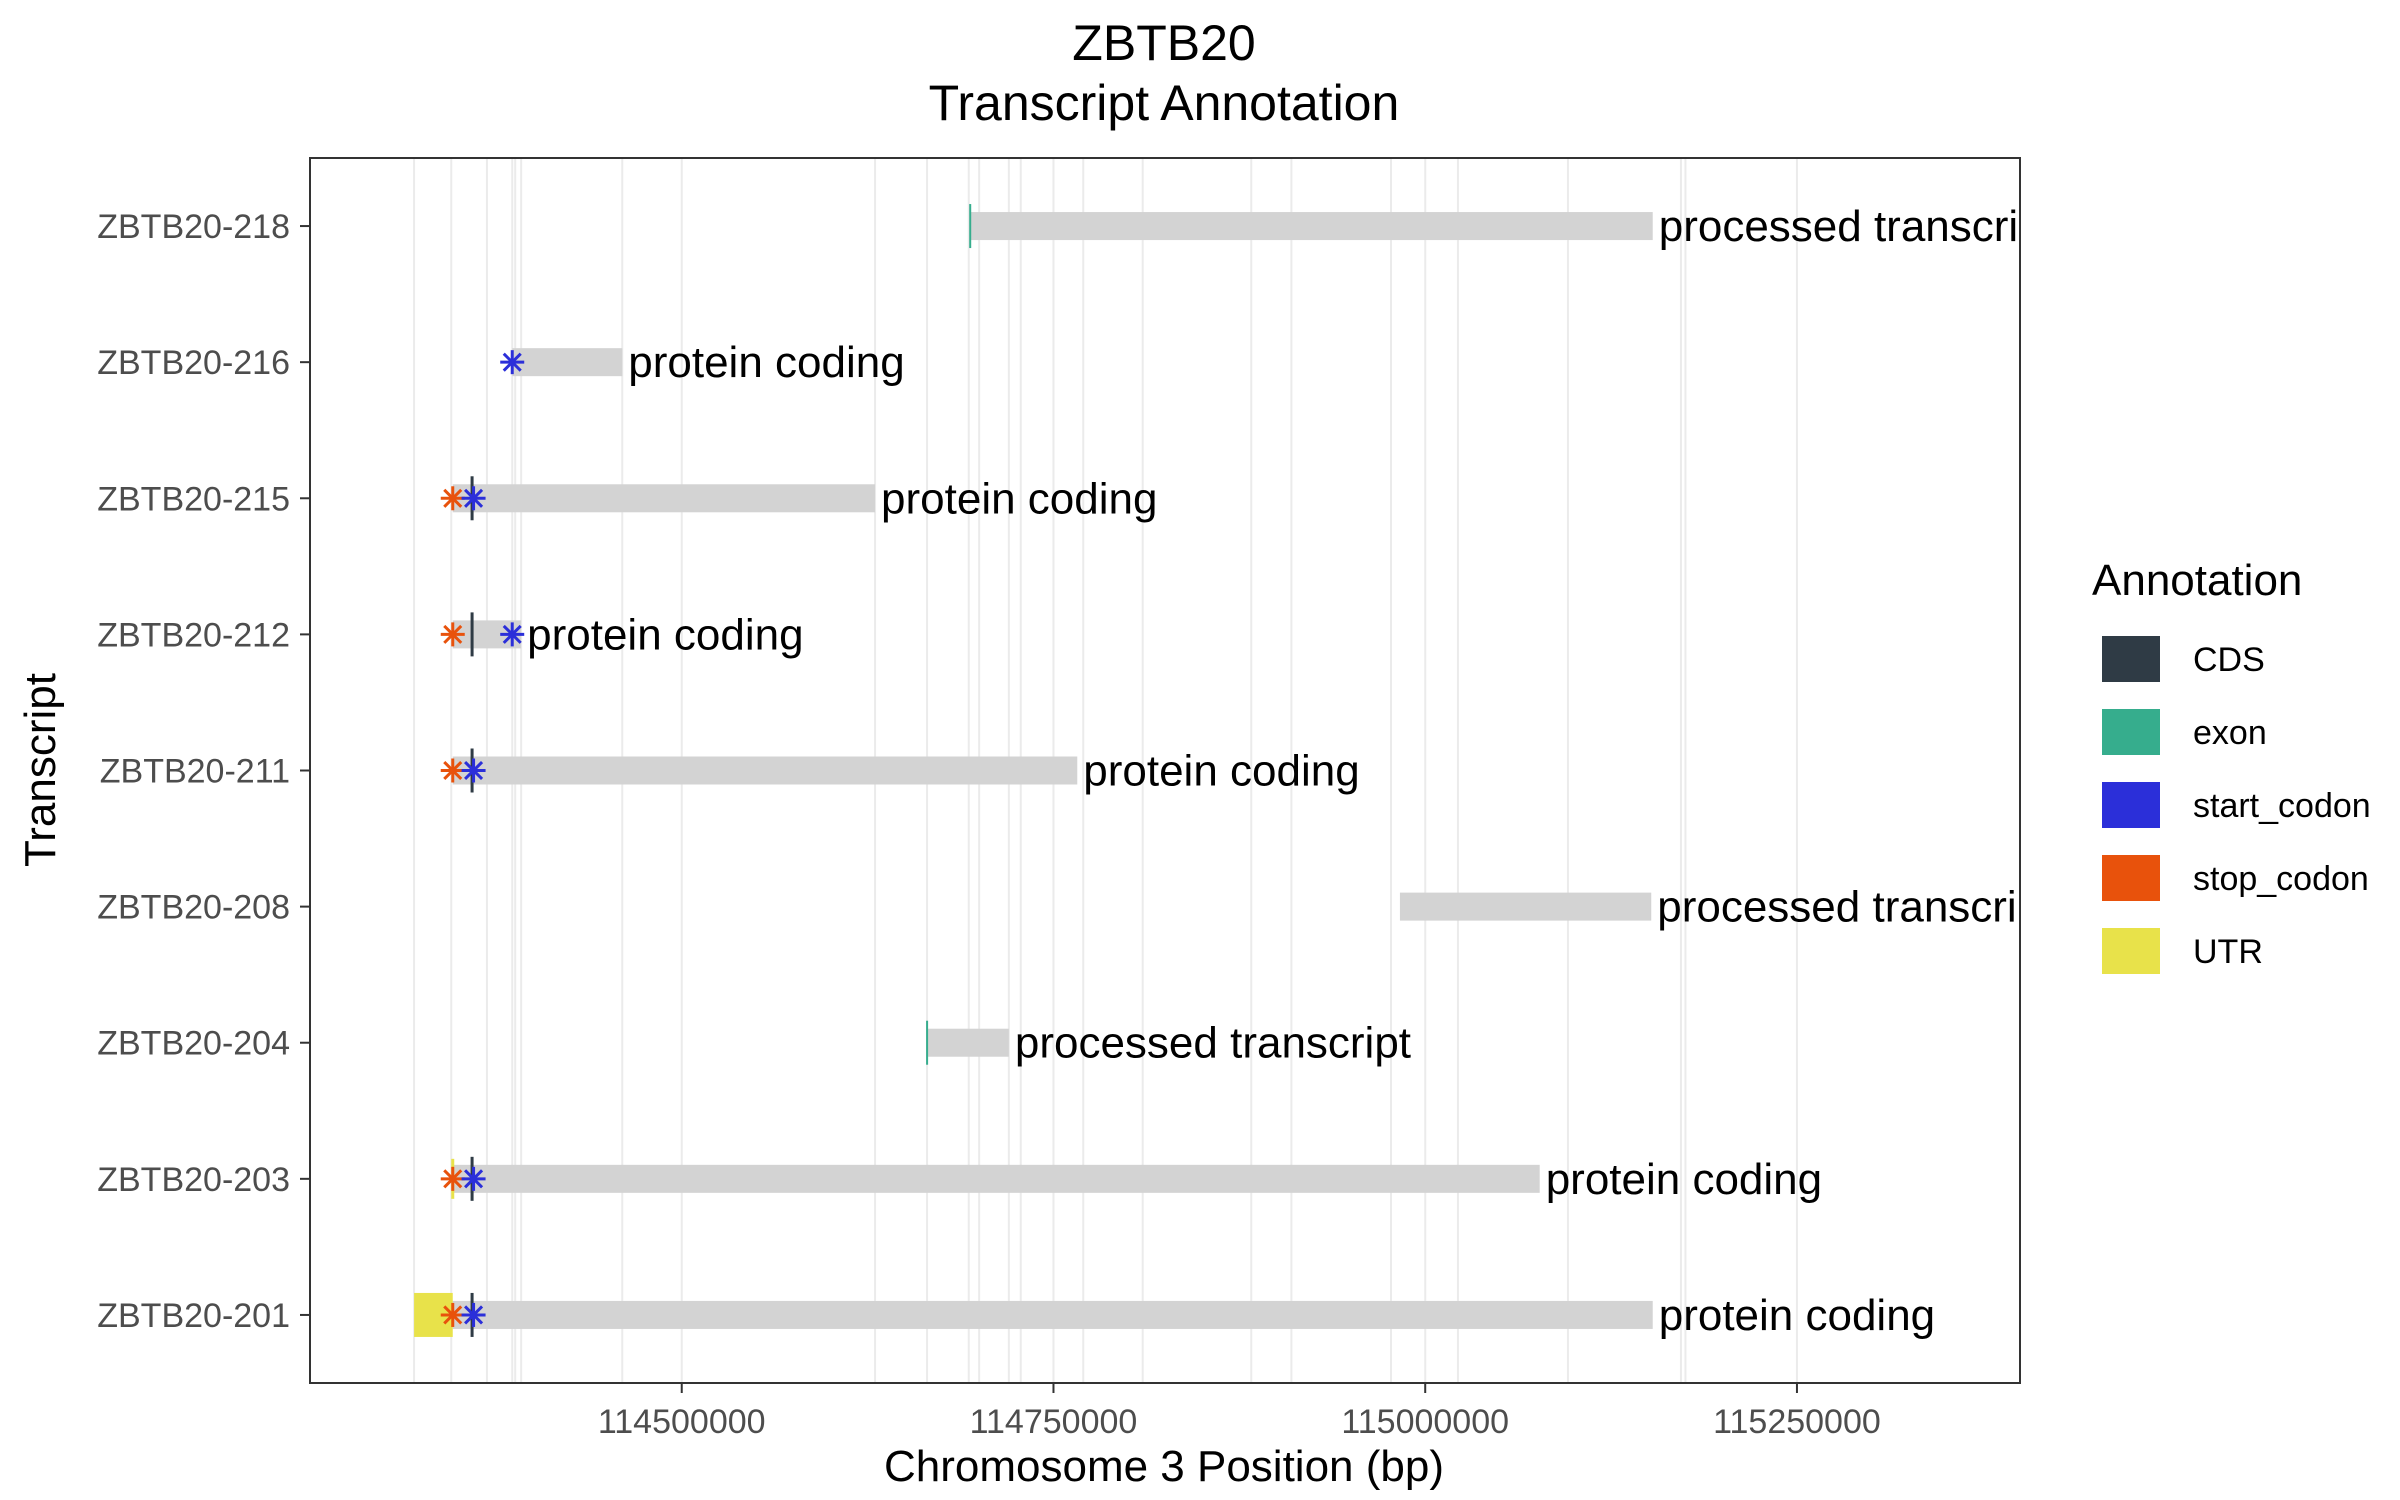 This screenshot has width=2400, height=1500. I want to click on legend-title: Annotation, so click(2197, 580).